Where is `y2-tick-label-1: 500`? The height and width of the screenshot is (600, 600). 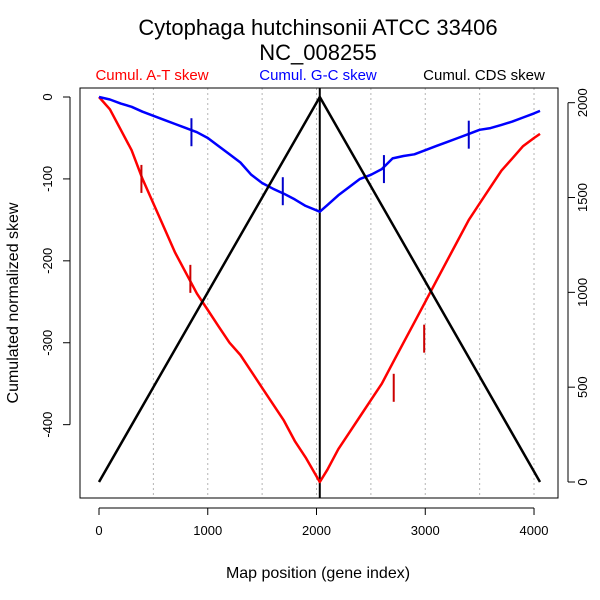
y2-tick-label-1: 500 is located at coordinates (582, 387).